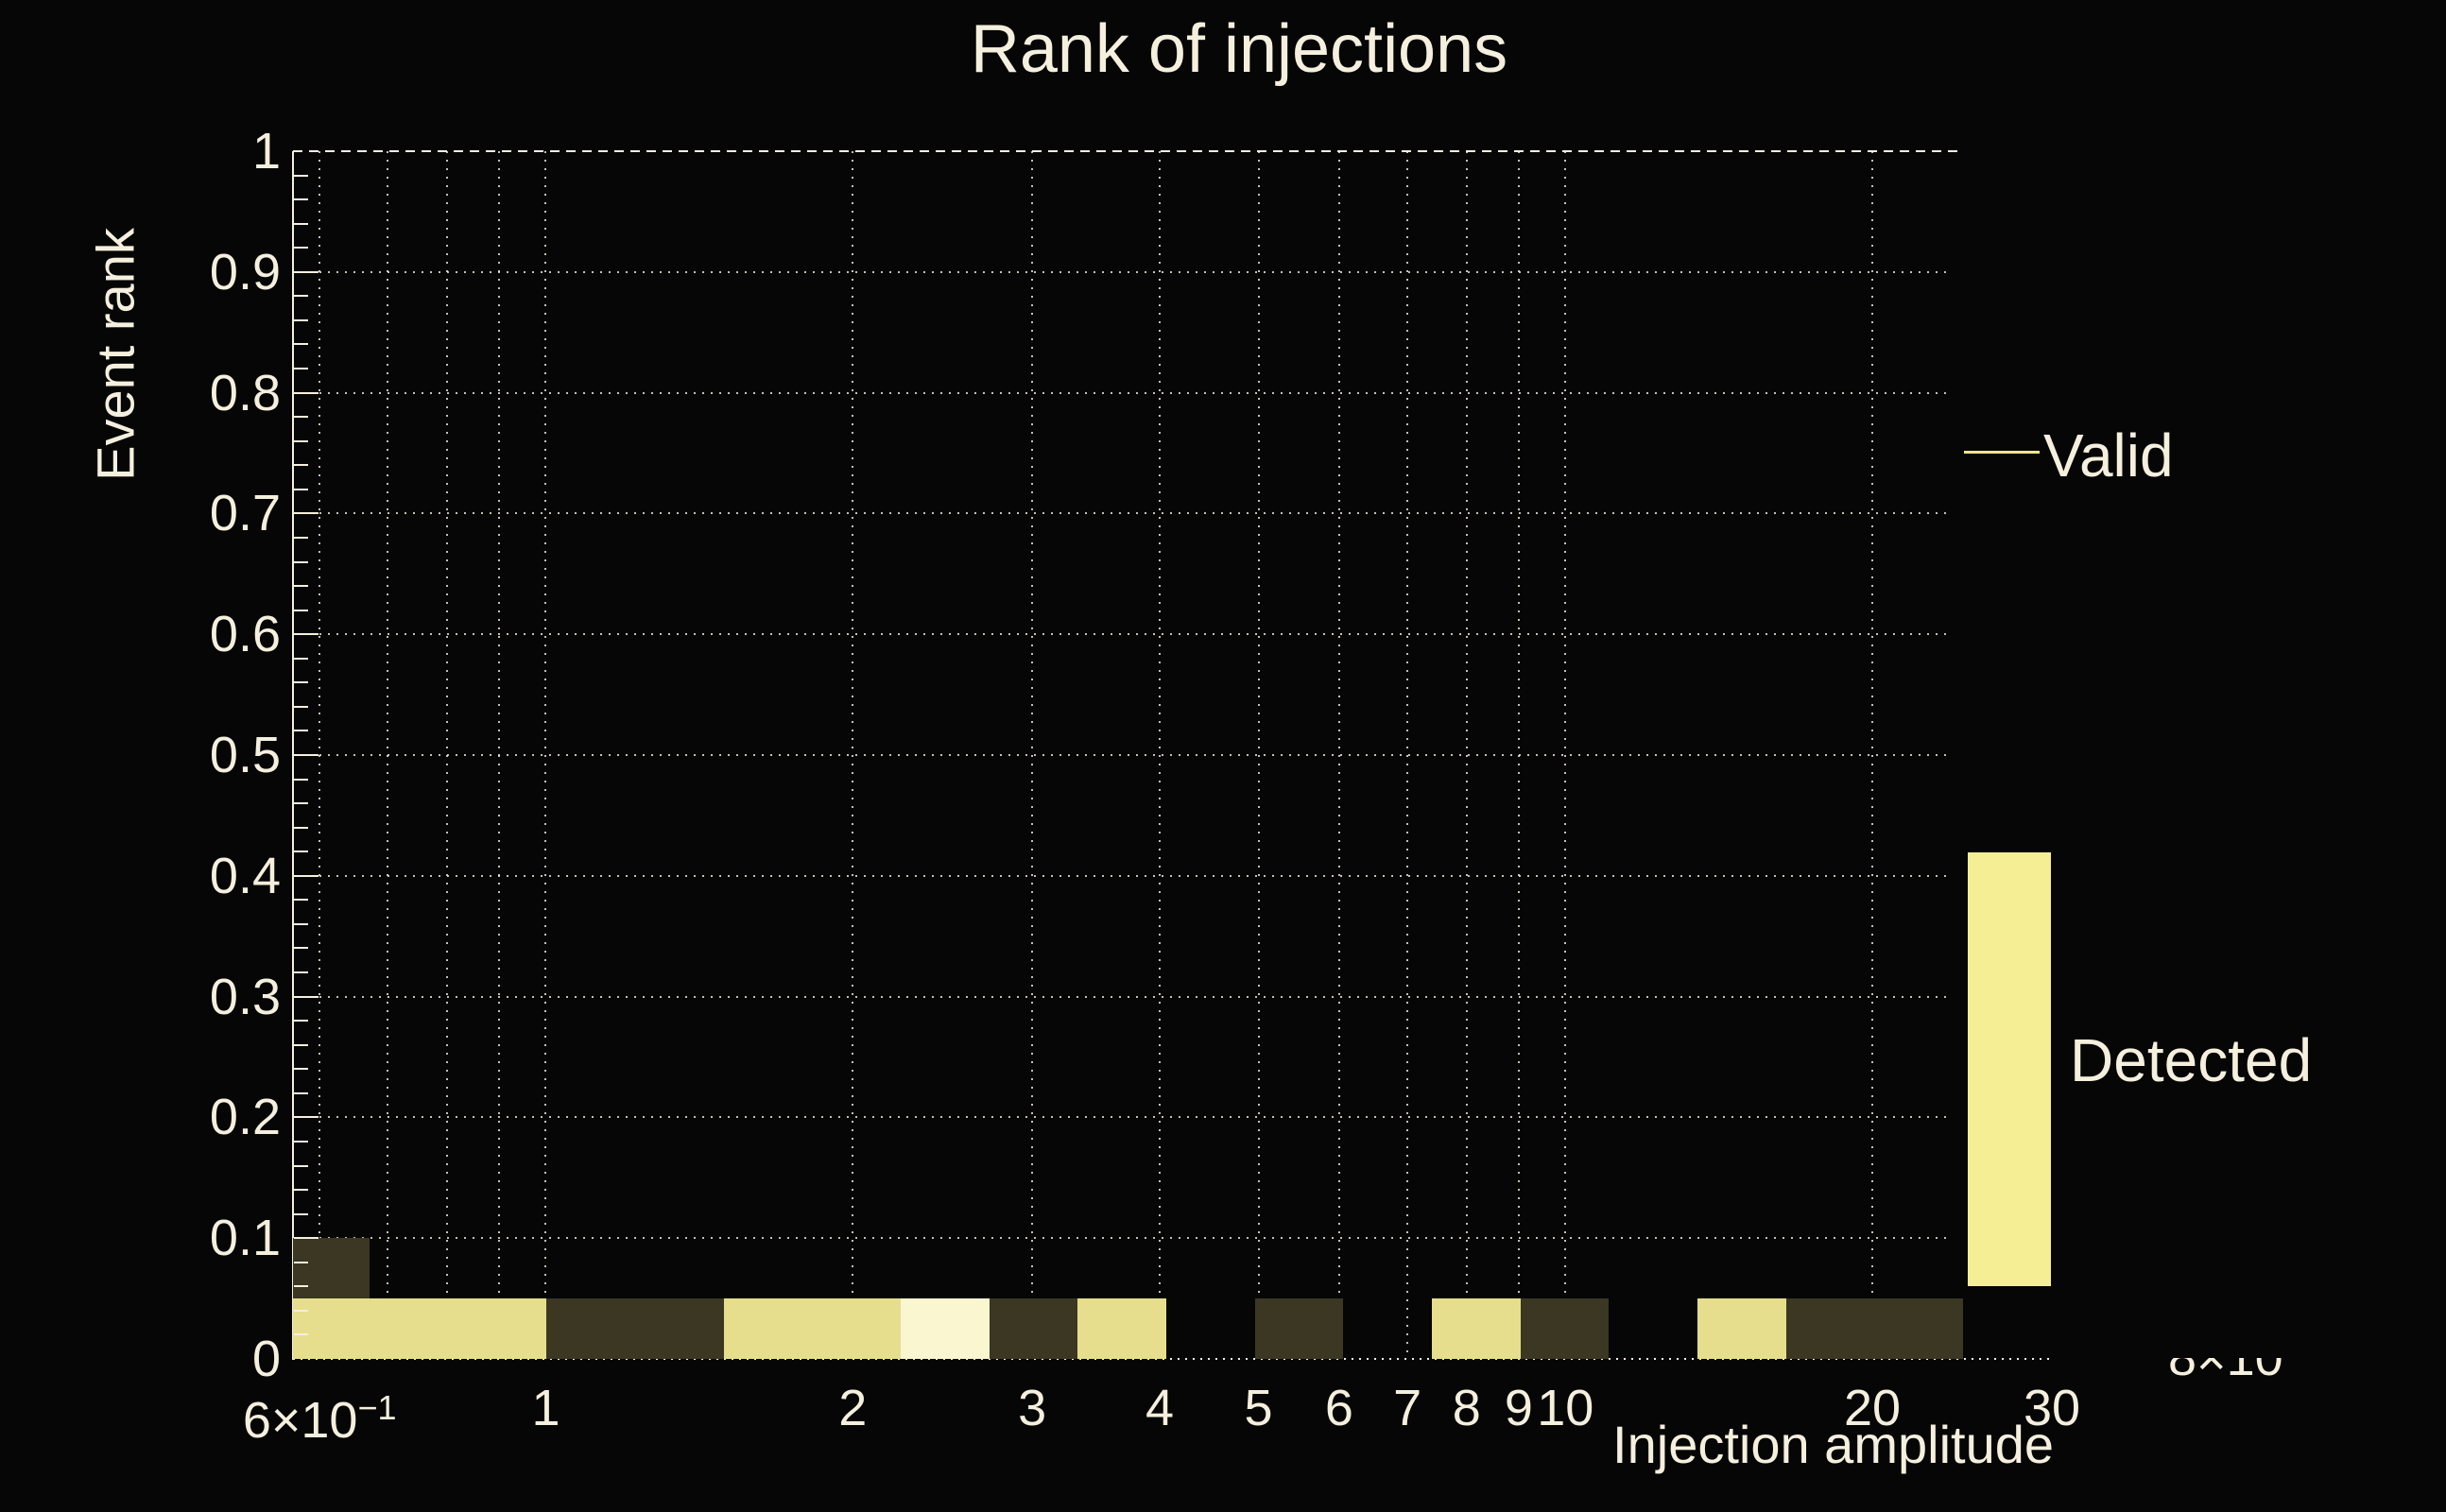 This screenshot has width=2446, height=1512. I want to click on plot-frame-top-line, so click(1125, 151).